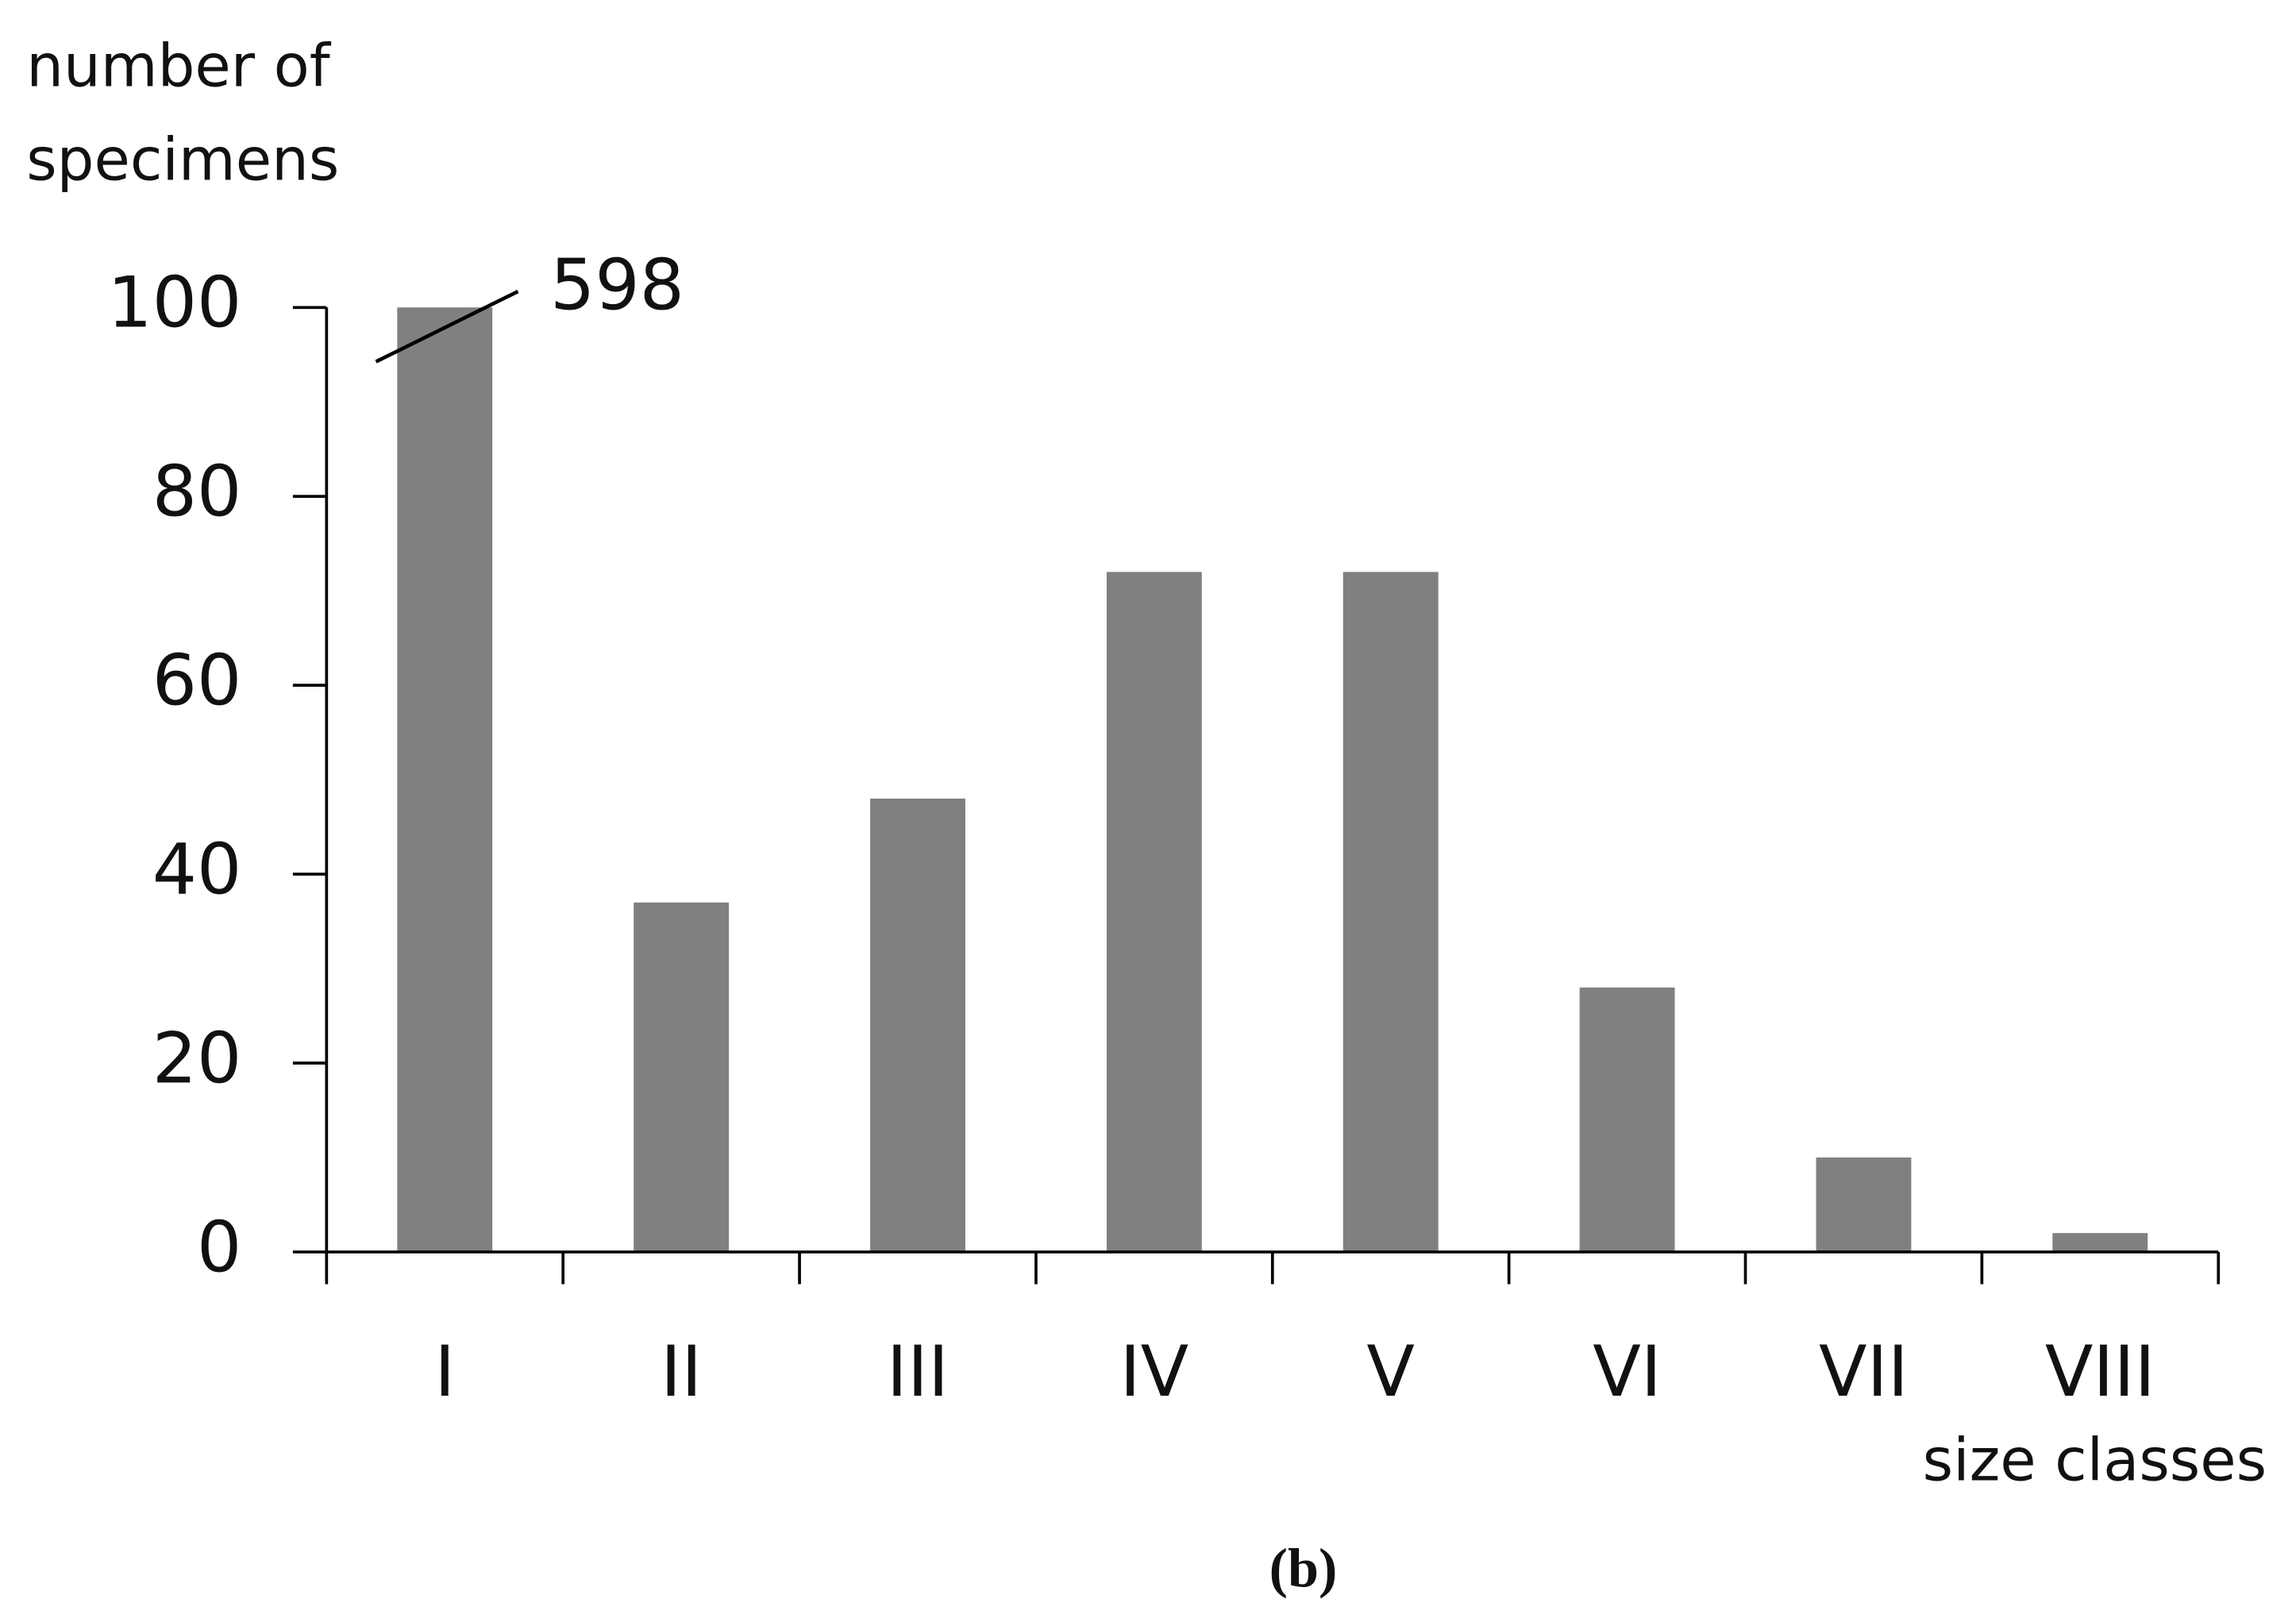  What do you see at coordinates (197, 681) in the screenshot?
I see `y-tick-label: 60` at bounding box center [197, 681].